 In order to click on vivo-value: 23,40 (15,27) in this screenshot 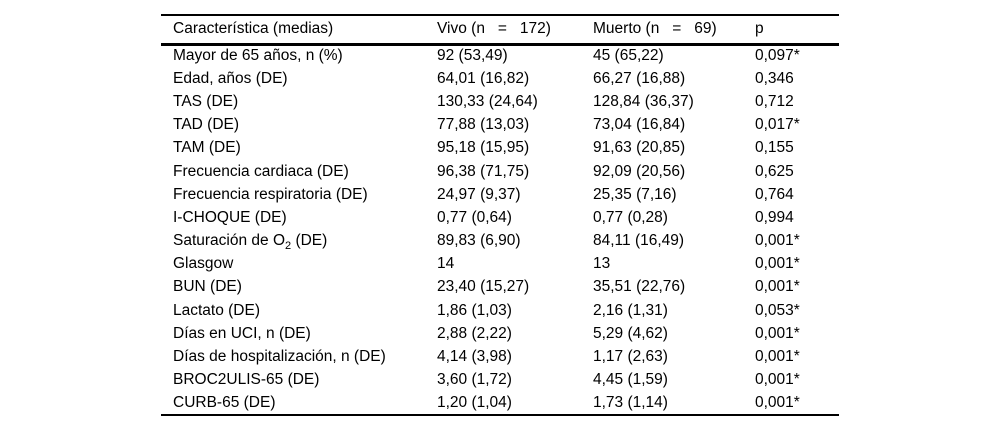, I will do `click(483, 287)`.